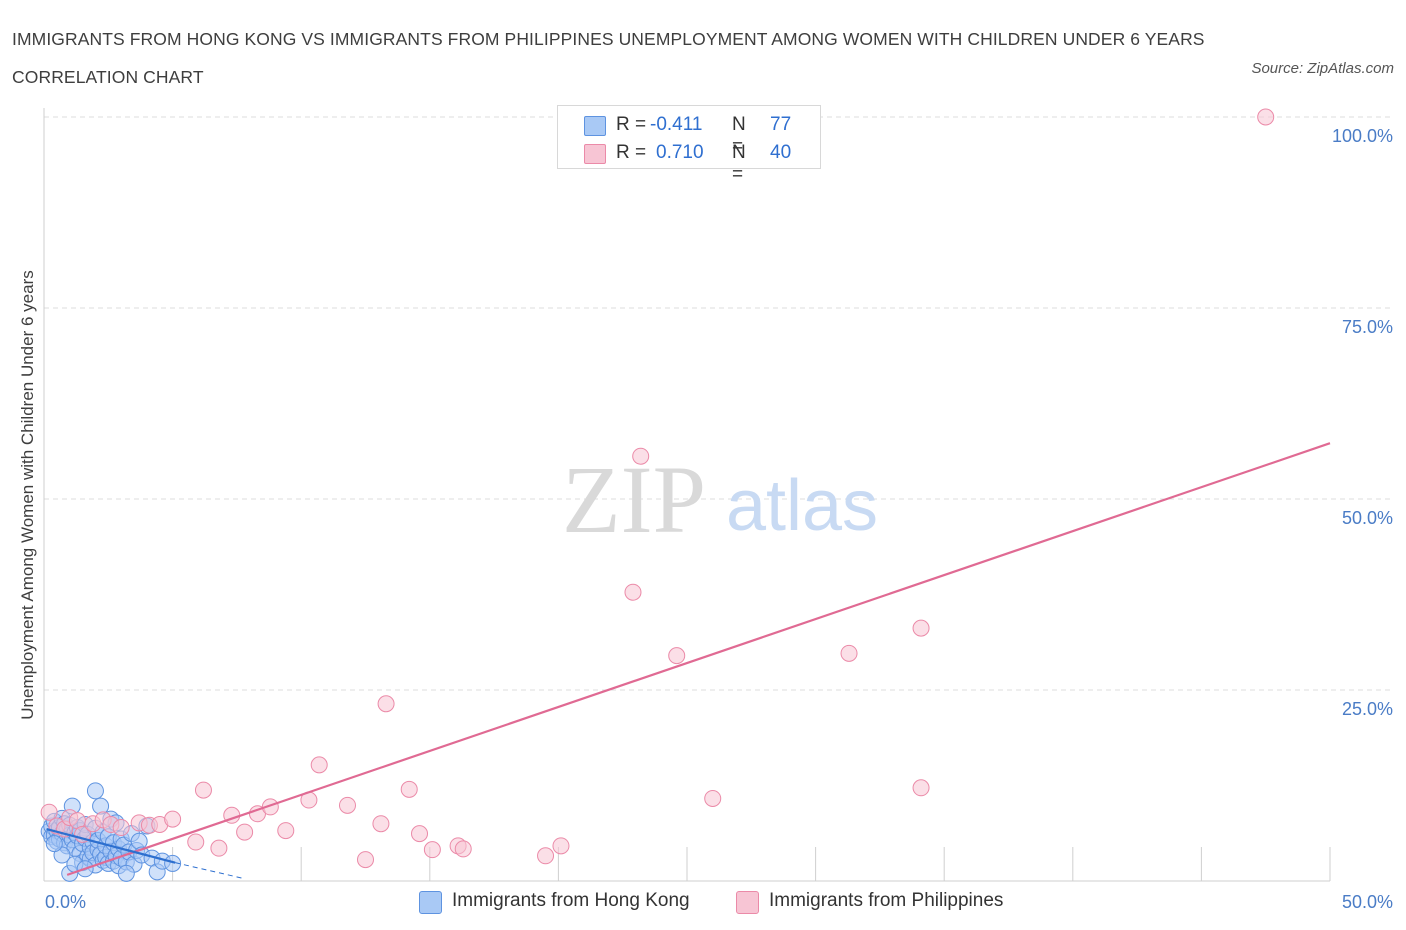 The height and width of the screenshot is (930, 1406). I want to click on y-tick-label: 100.0%, so click(1362, 136).